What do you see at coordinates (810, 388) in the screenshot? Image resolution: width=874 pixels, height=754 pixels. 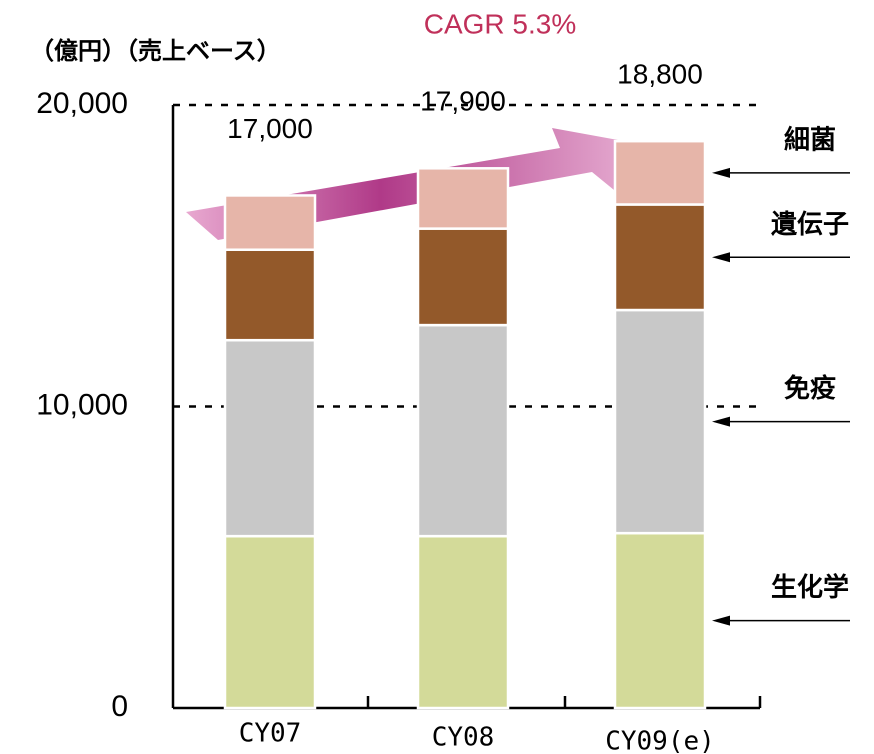 I see `legend-label: 免疫` at bounding box center [810, 388].